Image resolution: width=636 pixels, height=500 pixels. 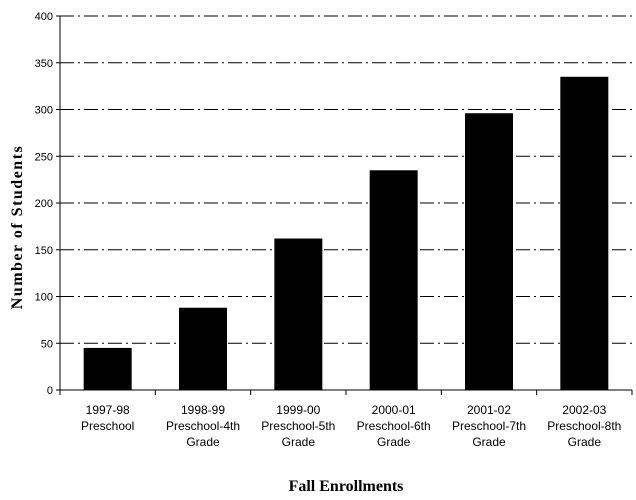 What do you see at coordinates (203, 426) in the screenshot?
I see `x-tick-label: Preschool-4th` at bounding box center [203, 426].